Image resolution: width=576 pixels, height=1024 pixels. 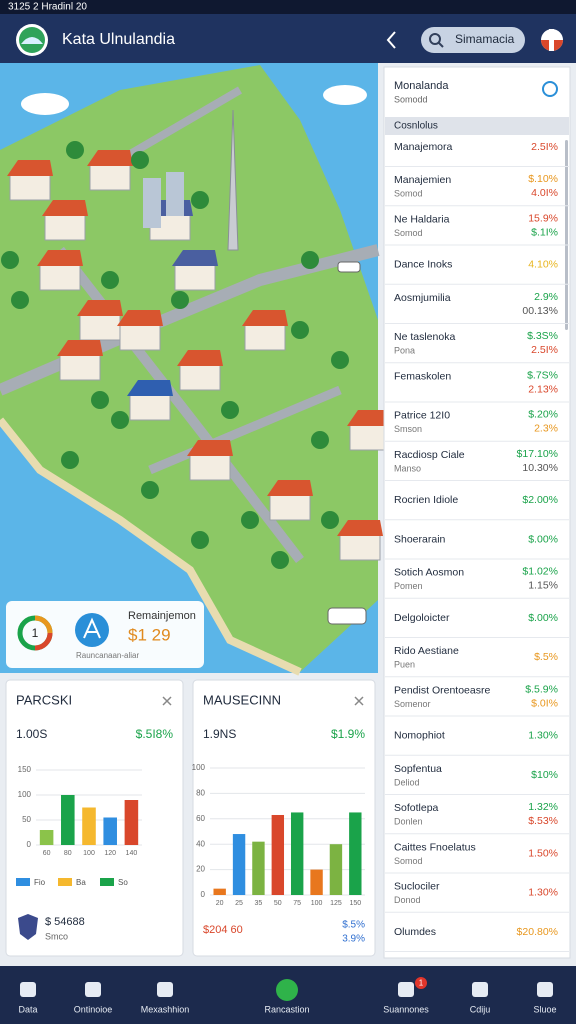 I want to click on legend-label: Fio, so click(x=40, y=882).